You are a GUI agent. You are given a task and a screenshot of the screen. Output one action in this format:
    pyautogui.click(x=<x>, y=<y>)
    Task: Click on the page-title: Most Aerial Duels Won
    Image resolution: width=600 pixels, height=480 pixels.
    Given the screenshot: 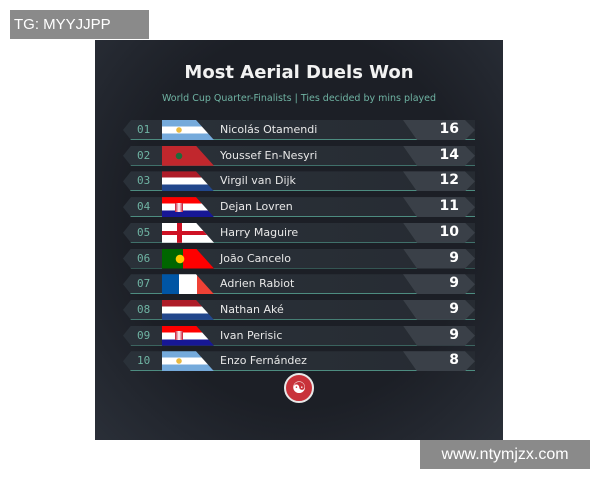 What is the action you would take?
    pyautogui.click(x=299, y=72)
    